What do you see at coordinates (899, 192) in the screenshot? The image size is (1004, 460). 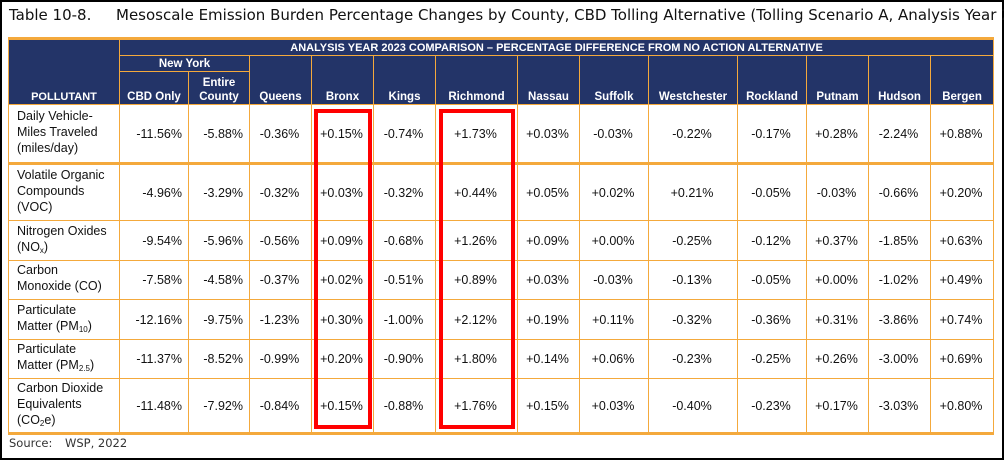 I see `value-cell: -0.66%` at bounding box center [899, 192].